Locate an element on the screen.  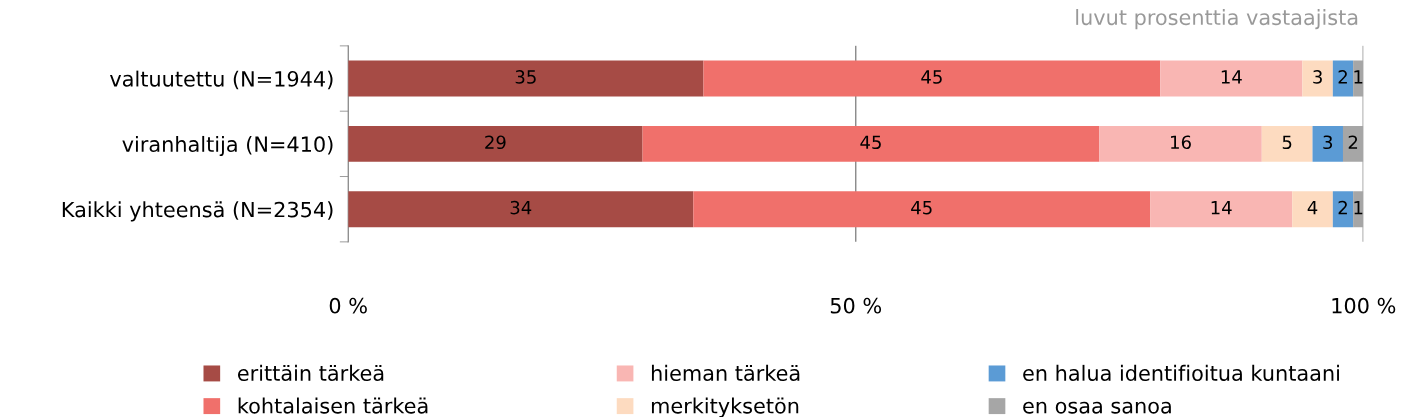
y-tick-label: viranhaltija (N=410) is located at coordinates (227, 146).